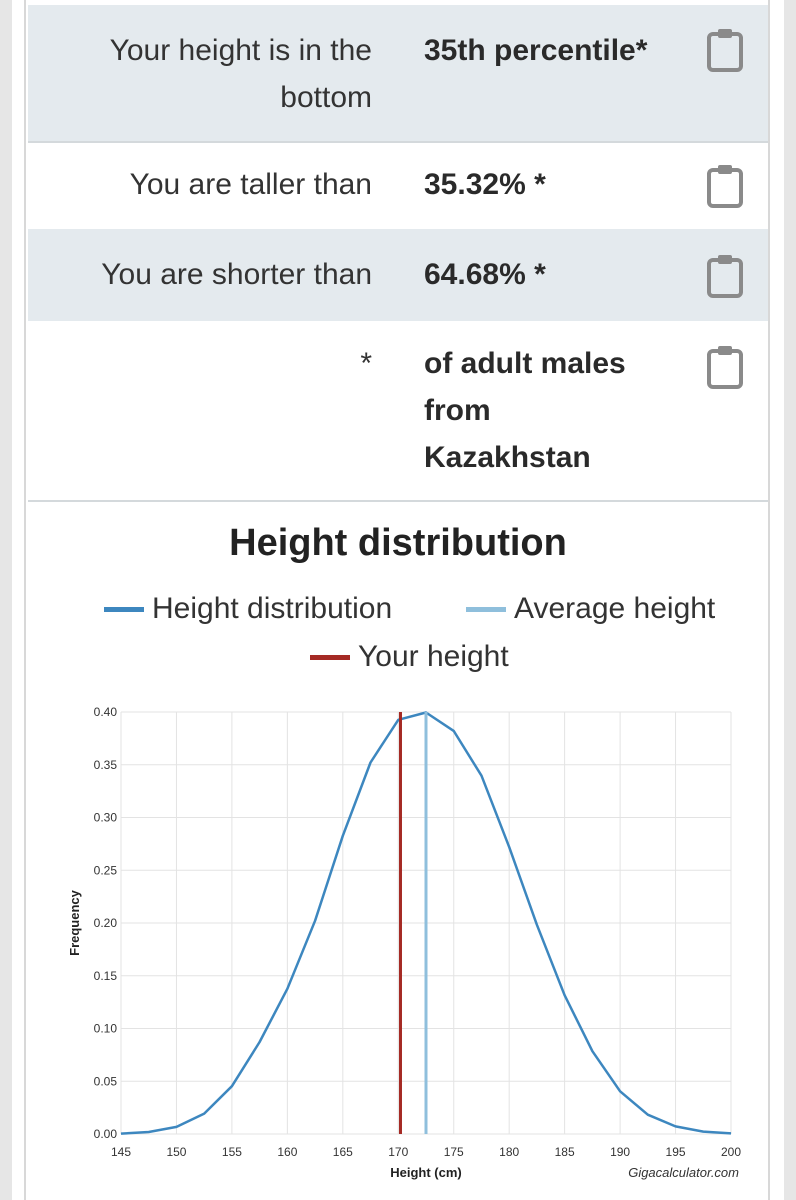 The width and height of the screenshot is (796, 1200). I want to click on x-tick-label: 180, so click(509, 1152).